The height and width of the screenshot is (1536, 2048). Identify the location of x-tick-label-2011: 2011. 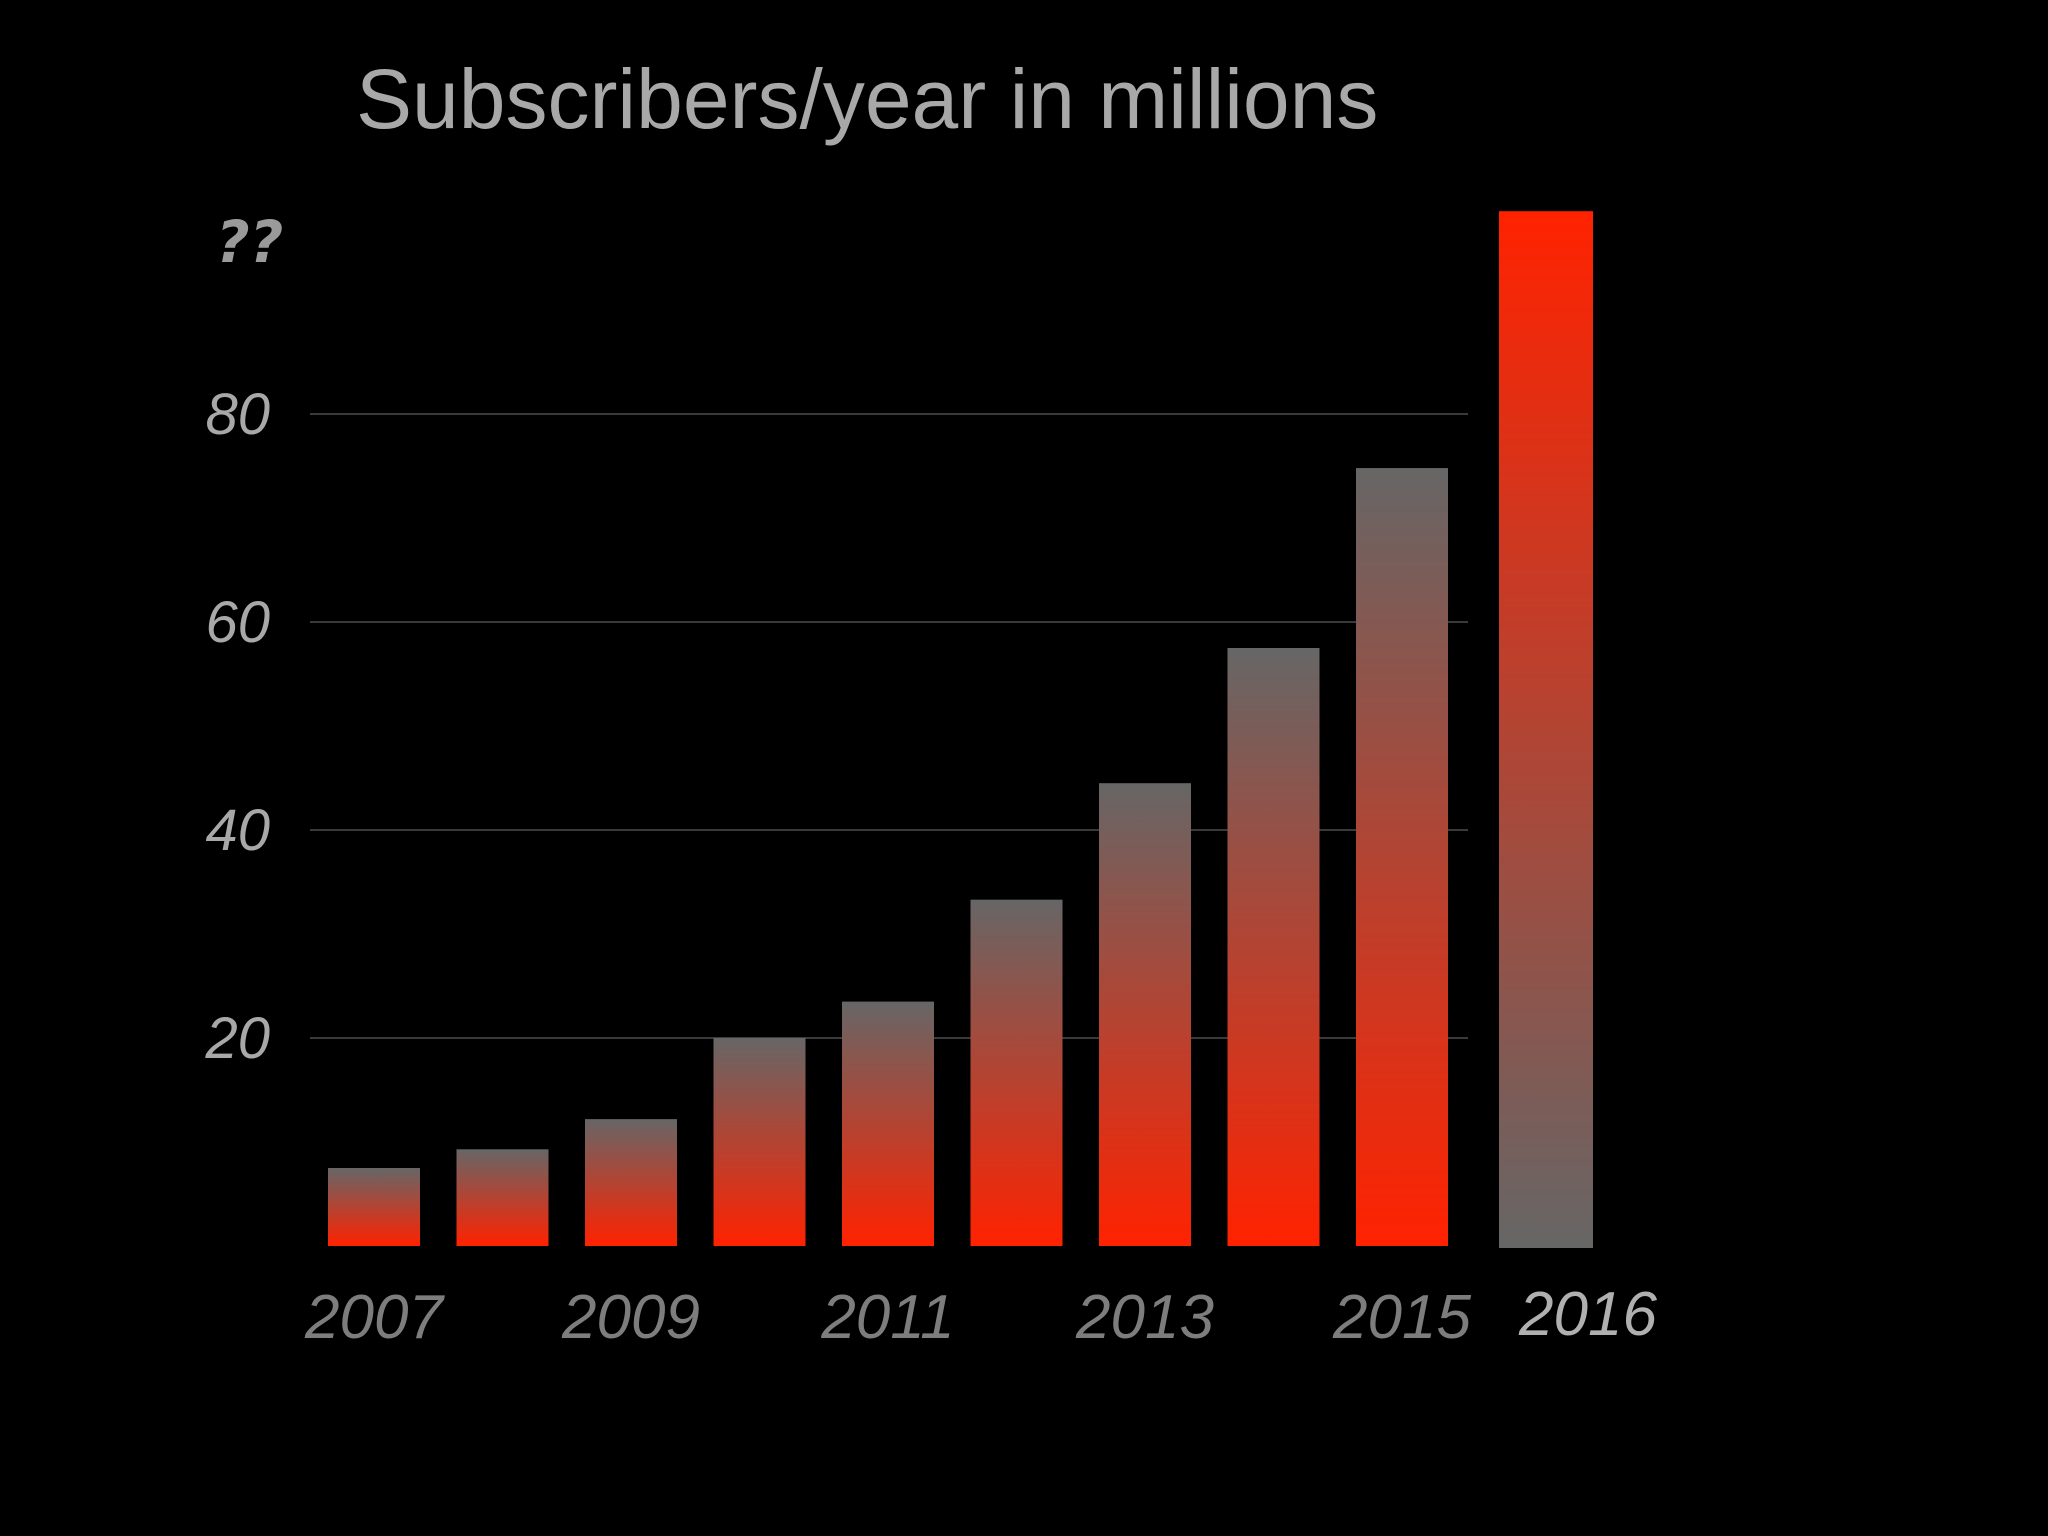
(887, 1317).